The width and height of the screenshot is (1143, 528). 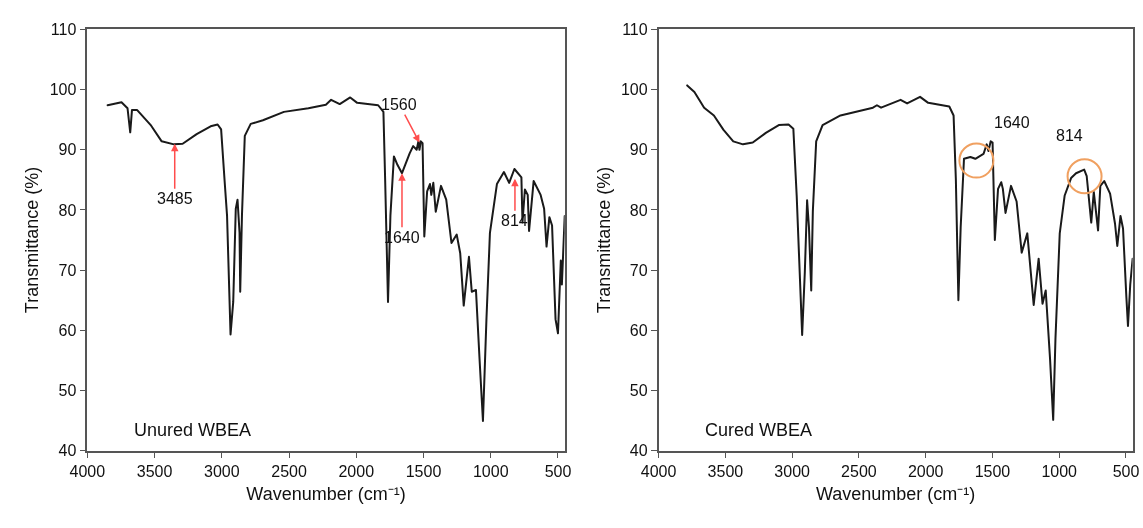 I want to click on annotation: Unured WBEA, so click(x=193, y=430).